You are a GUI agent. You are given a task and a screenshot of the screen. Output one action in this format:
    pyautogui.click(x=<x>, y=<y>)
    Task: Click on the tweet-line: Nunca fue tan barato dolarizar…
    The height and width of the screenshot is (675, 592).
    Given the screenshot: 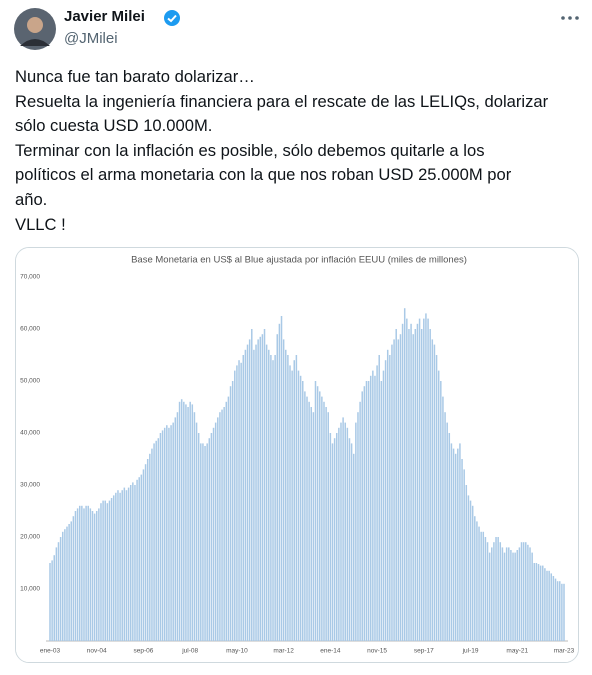 What is the action you would take?
    pyautogui.click(x=135, y=76)
    